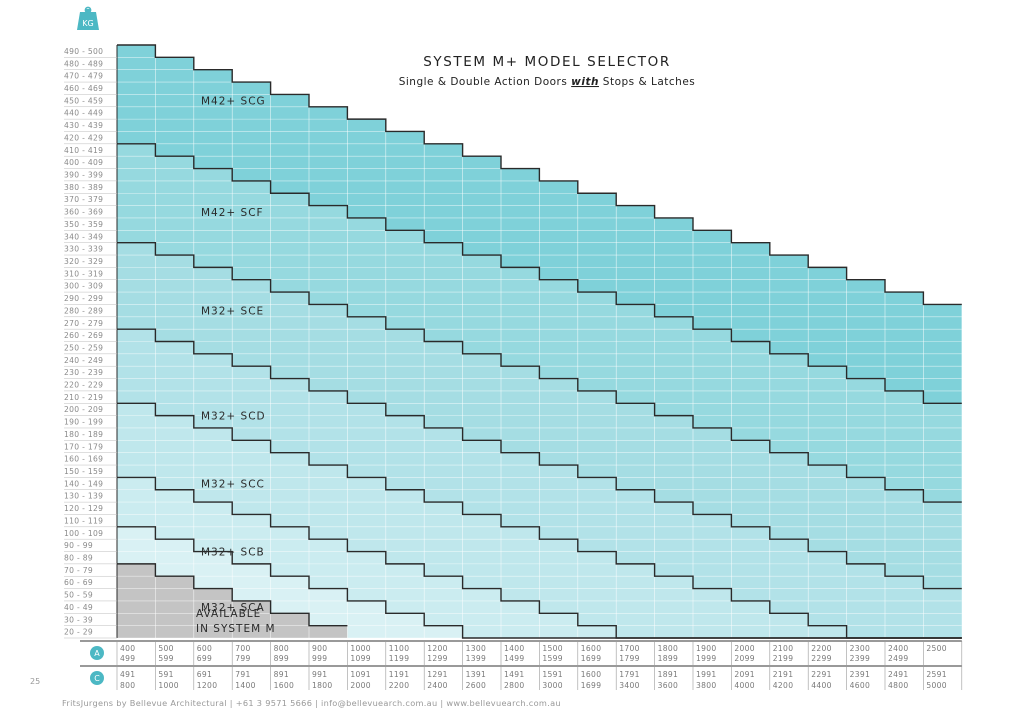 This screenshot has height=721, width=1024. I want to click on subtitle-part-2: Stops & Latches, so click(647, 82).